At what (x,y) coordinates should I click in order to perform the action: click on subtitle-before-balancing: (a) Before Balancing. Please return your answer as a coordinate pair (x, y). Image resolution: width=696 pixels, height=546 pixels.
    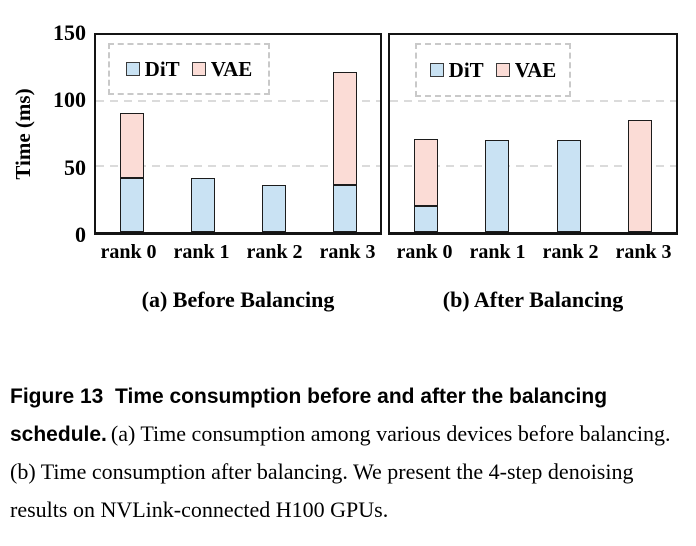
    Looking at the image, I should click on (238, 299).